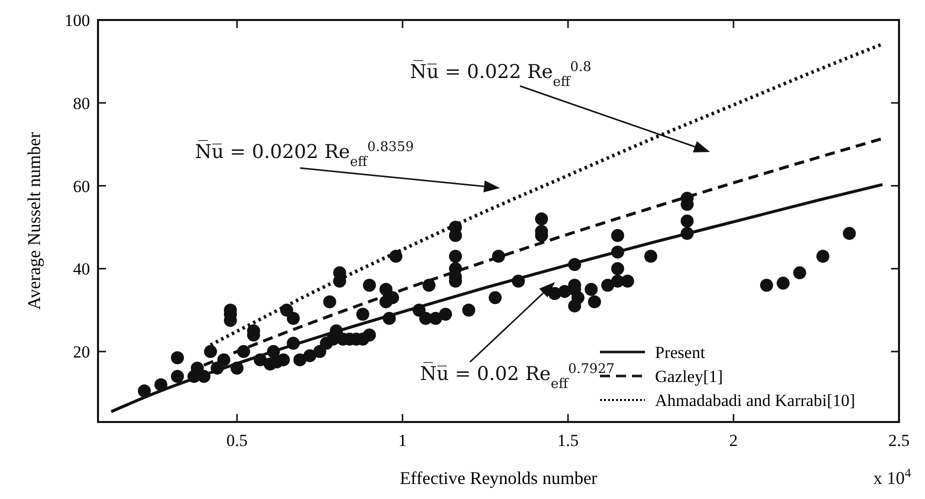  What do you see at coordinates (568, 440) in the screenshot?
I see `x-tick-label: 1.5` at bounding box center [568, 440].